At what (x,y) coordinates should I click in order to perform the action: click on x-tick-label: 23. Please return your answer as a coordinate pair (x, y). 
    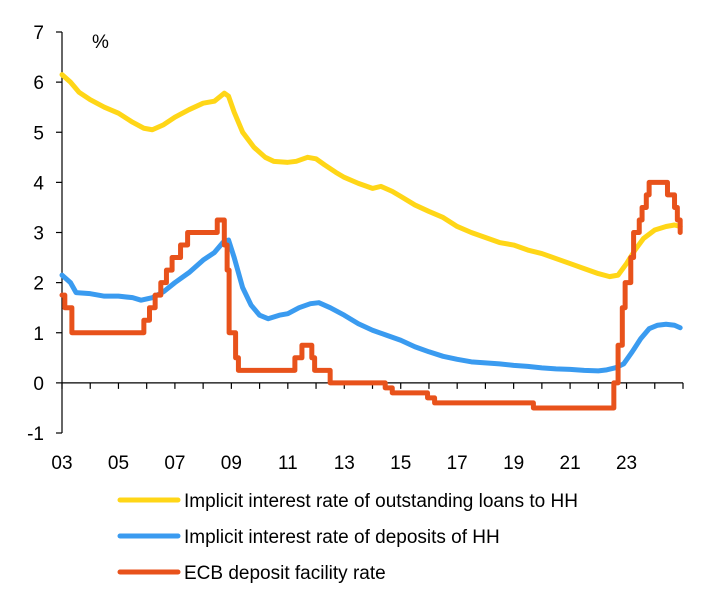
    Looking at the image, I should click on (626, 463).